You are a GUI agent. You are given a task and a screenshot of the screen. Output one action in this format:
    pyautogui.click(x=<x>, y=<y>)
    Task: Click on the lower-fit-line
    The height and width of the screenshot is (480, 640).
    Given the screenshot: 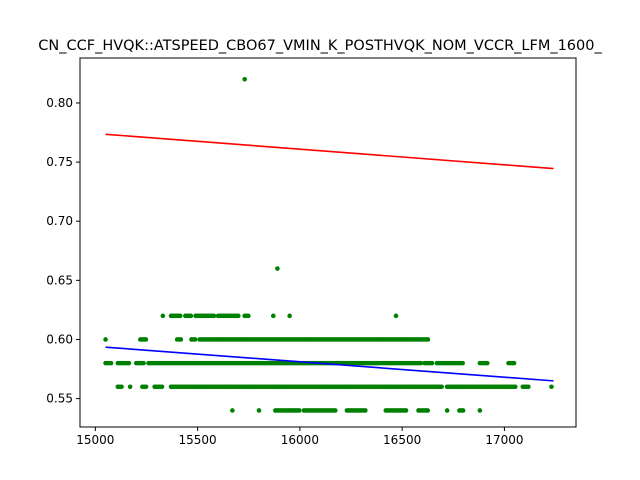 What is the action you would take?
    pyautogui.click(x=329, y=364)
    